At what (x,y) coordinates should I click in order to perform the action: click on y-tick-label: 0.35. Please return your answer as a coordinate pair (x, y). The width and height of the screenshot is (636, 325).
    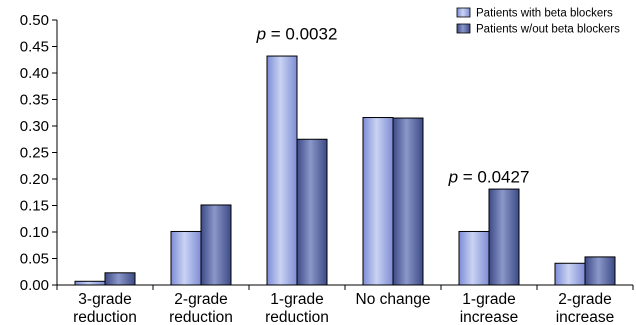
    Looking at the image, I should click on (34, 100).